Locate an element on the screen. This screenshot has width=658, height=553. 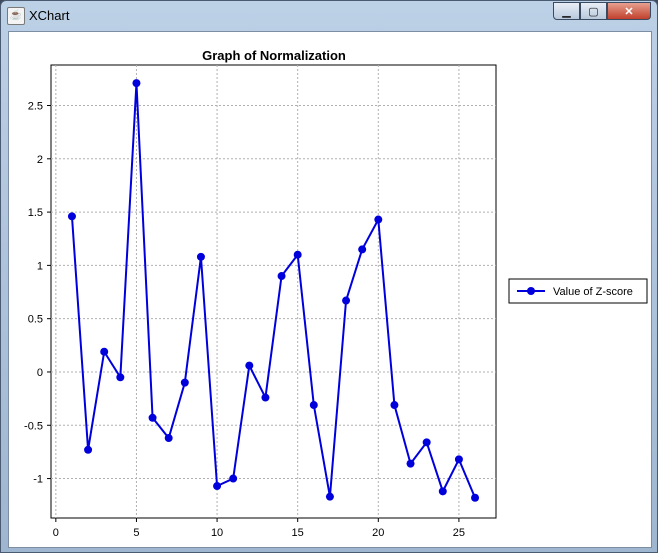
legend-marker is located at coordinates (531, 291).